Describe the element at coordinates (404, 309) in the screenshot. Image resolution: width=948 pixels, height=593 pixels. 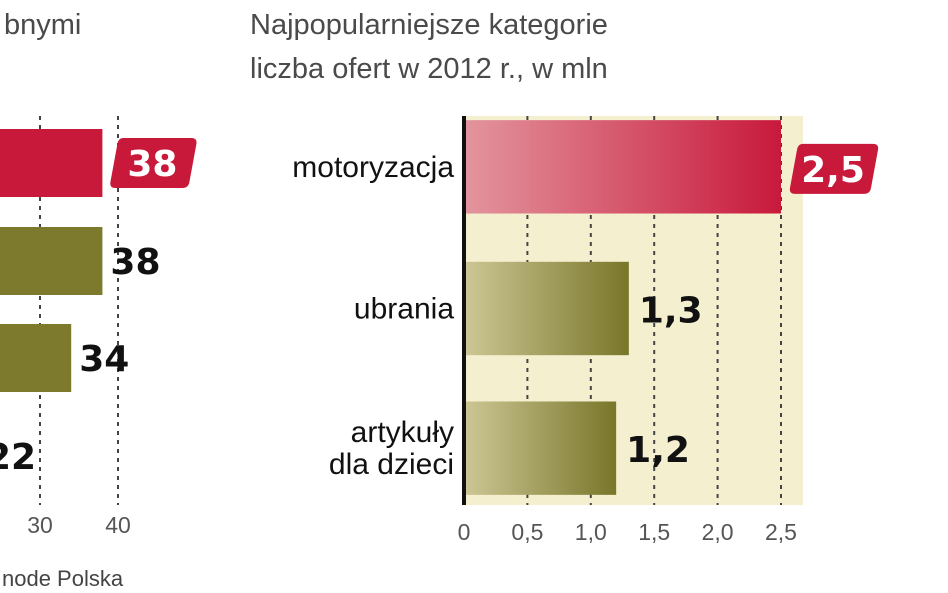
I see `category-label: ubrania` at that location.